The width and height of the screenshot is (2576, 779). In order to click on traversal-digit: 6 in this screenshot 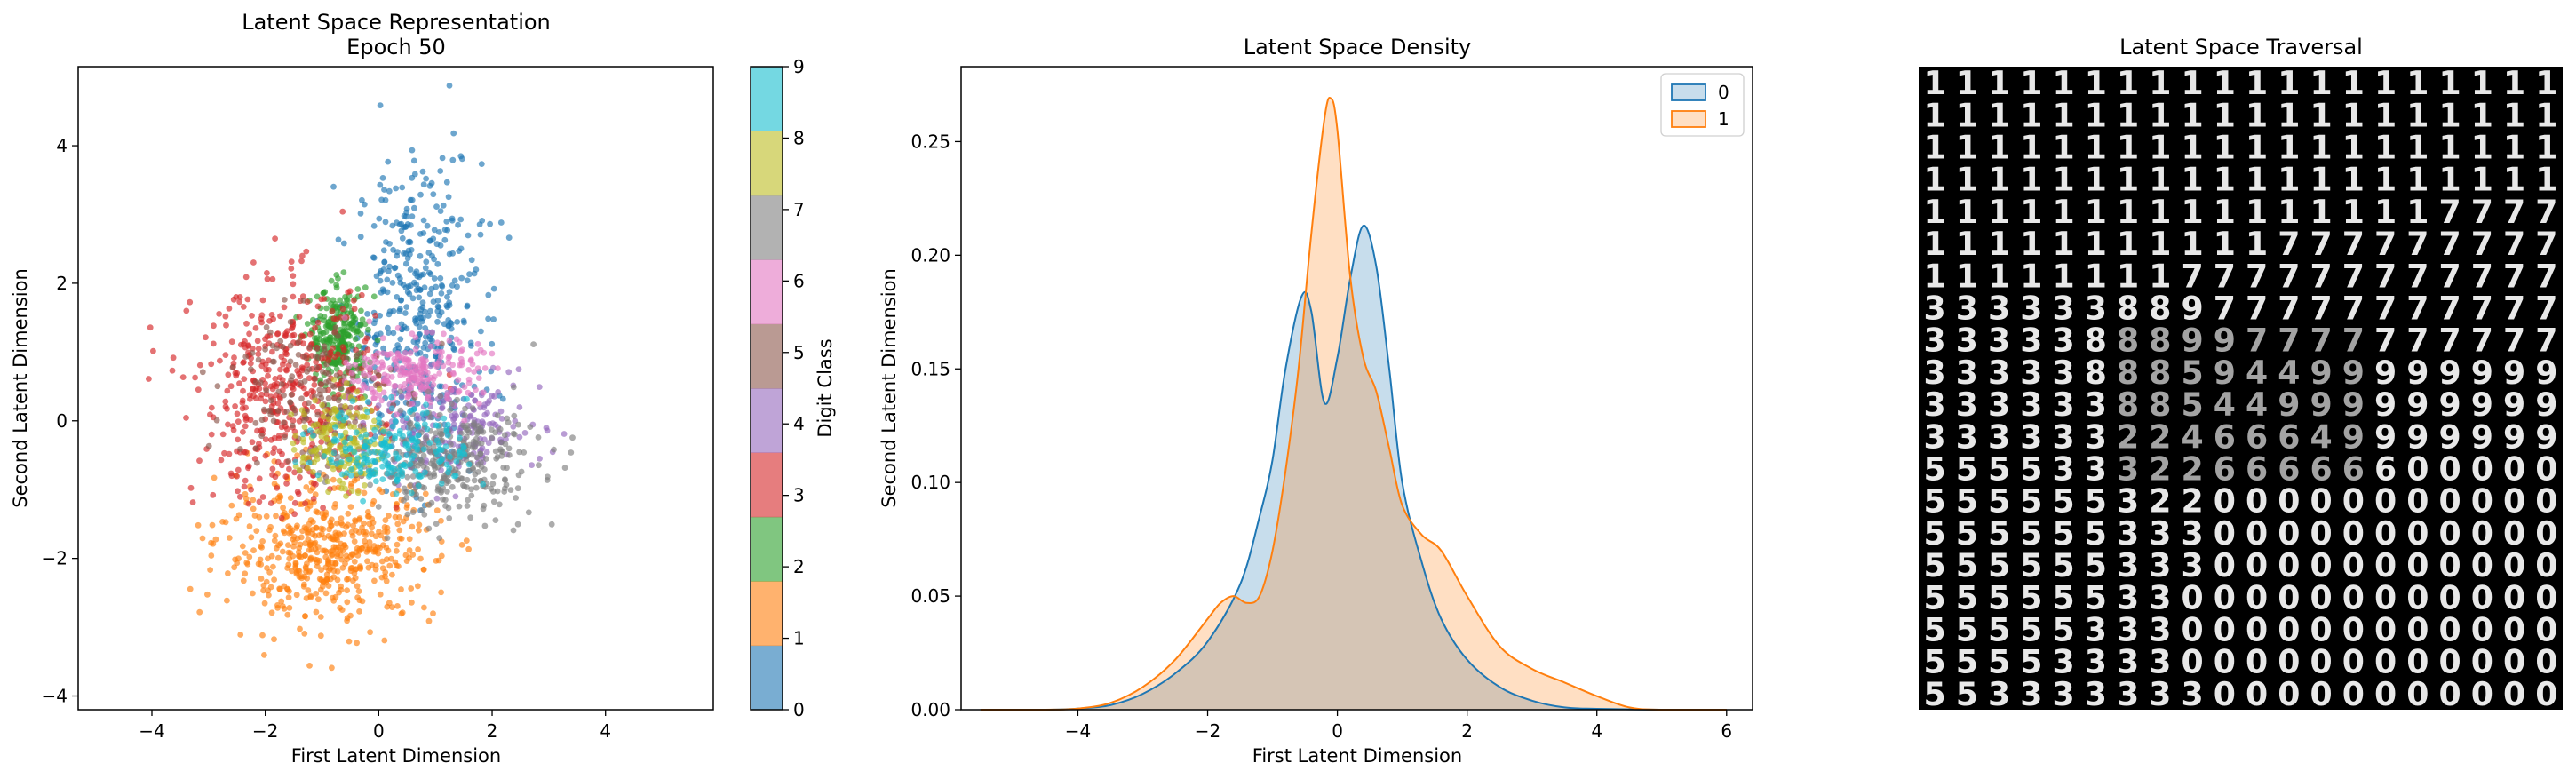, I will do `click(2321, 469)`.